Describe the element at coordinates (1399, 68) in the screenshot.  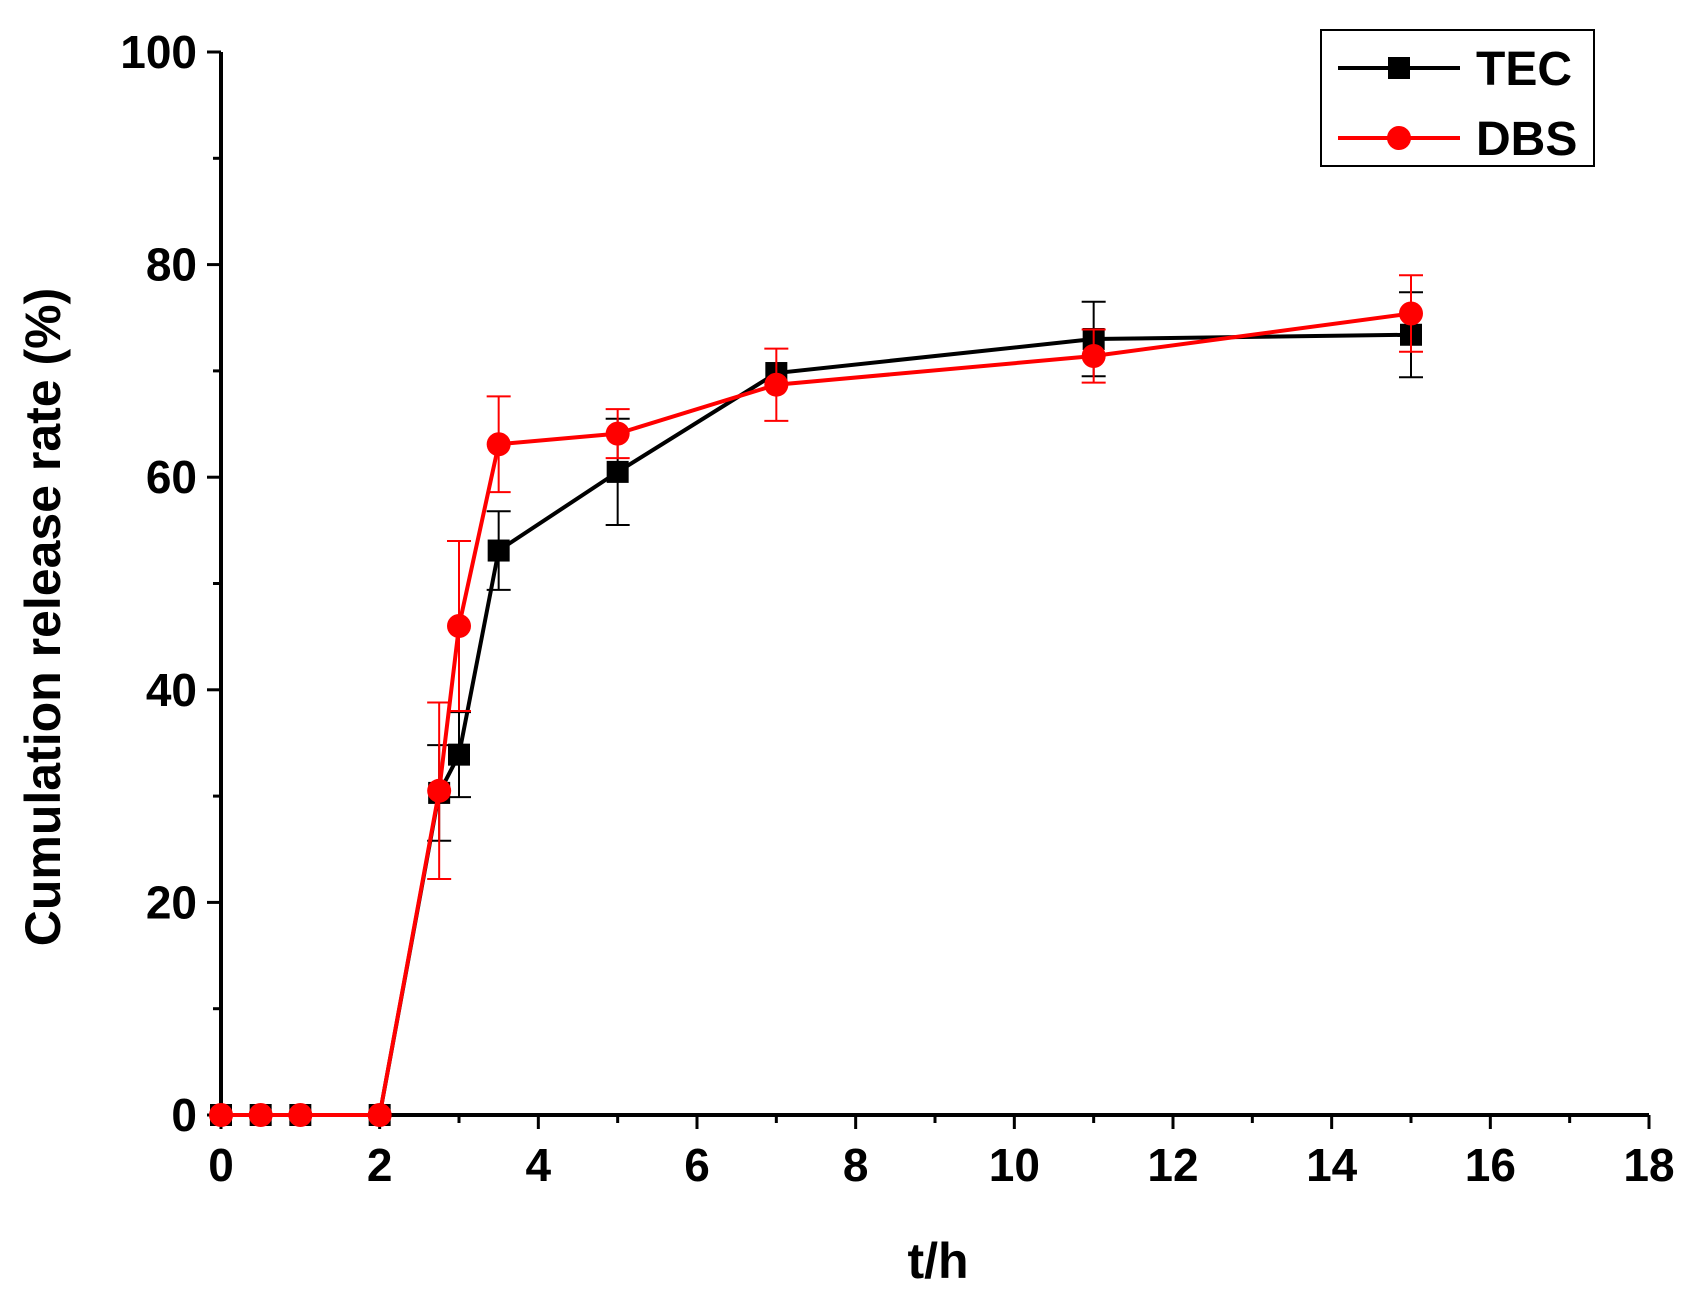
I see `legend-marker-tec` at that location.